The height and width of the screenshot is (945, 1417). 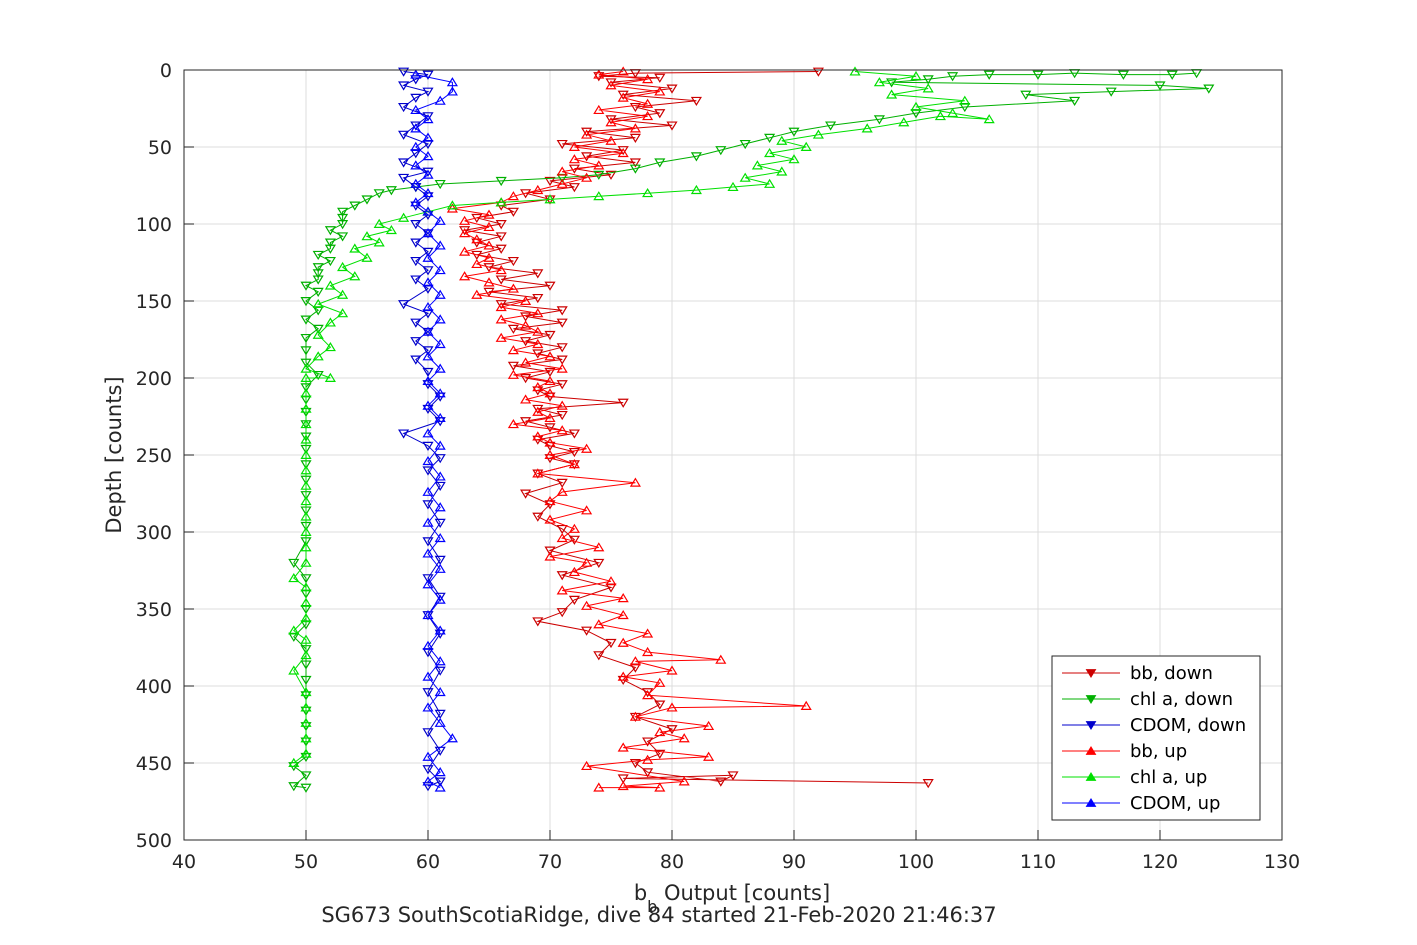 What do you see at coordinates (154, 302) in the screenshot?
I see `y-tick-label: 150` at bounding box center [154, 302].